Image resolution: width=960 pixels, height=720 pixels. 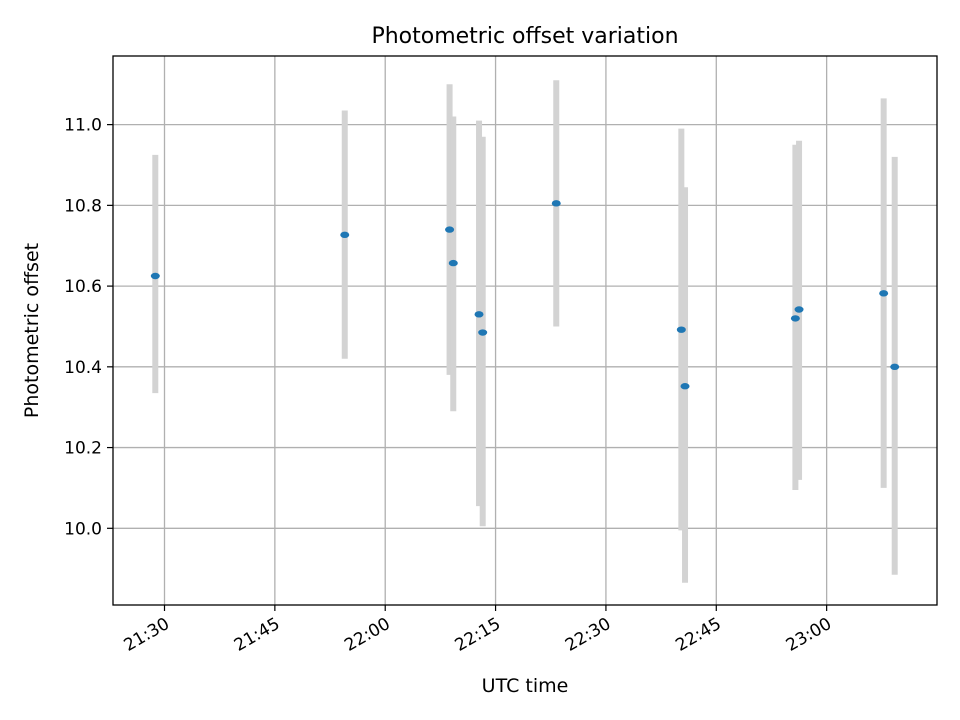 I want to click on y-axis-label: Photometric offset, so click(x=32, y=330).